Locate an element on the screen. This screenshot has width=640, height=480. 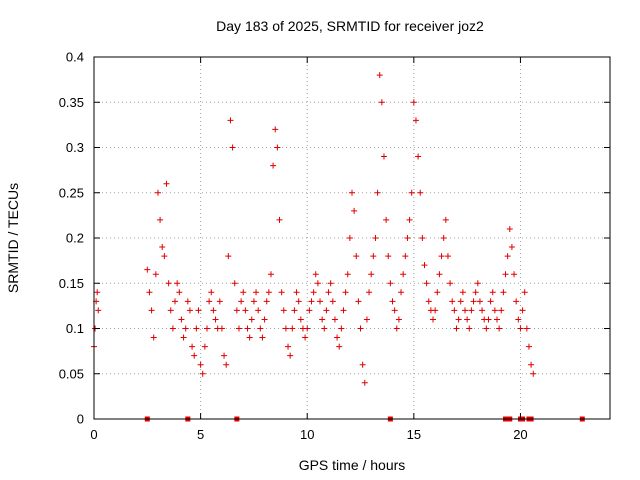
x-tick-label: 0 is located at coordinates (93, 434).